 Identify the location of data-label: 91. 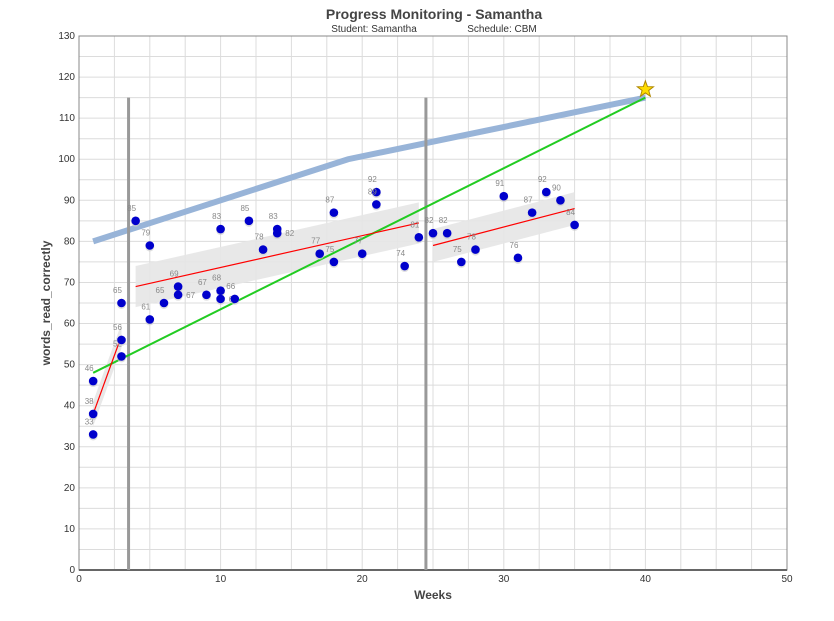
(499, 183).